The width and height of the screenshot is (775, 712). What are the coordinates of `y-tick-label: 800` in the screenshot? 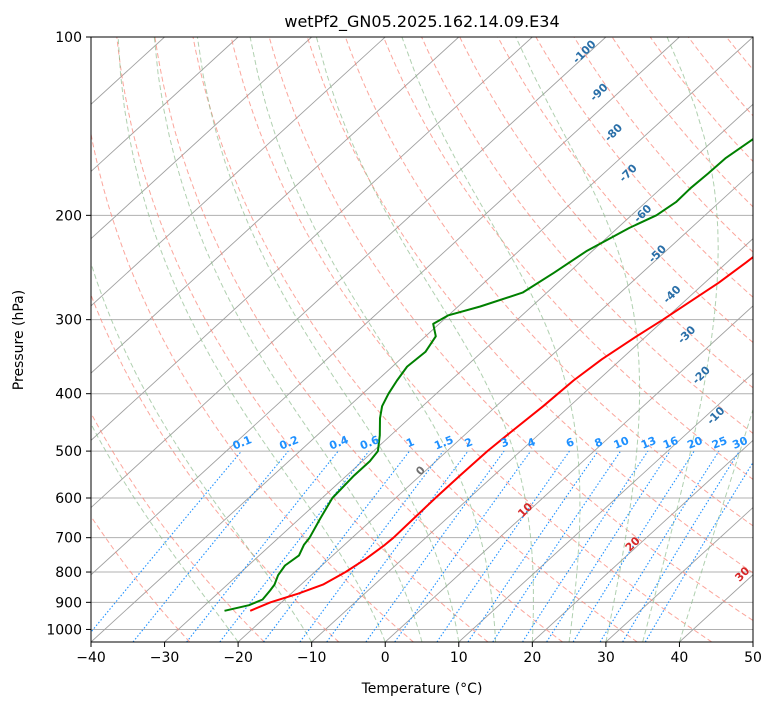 It's located at (68, 573).